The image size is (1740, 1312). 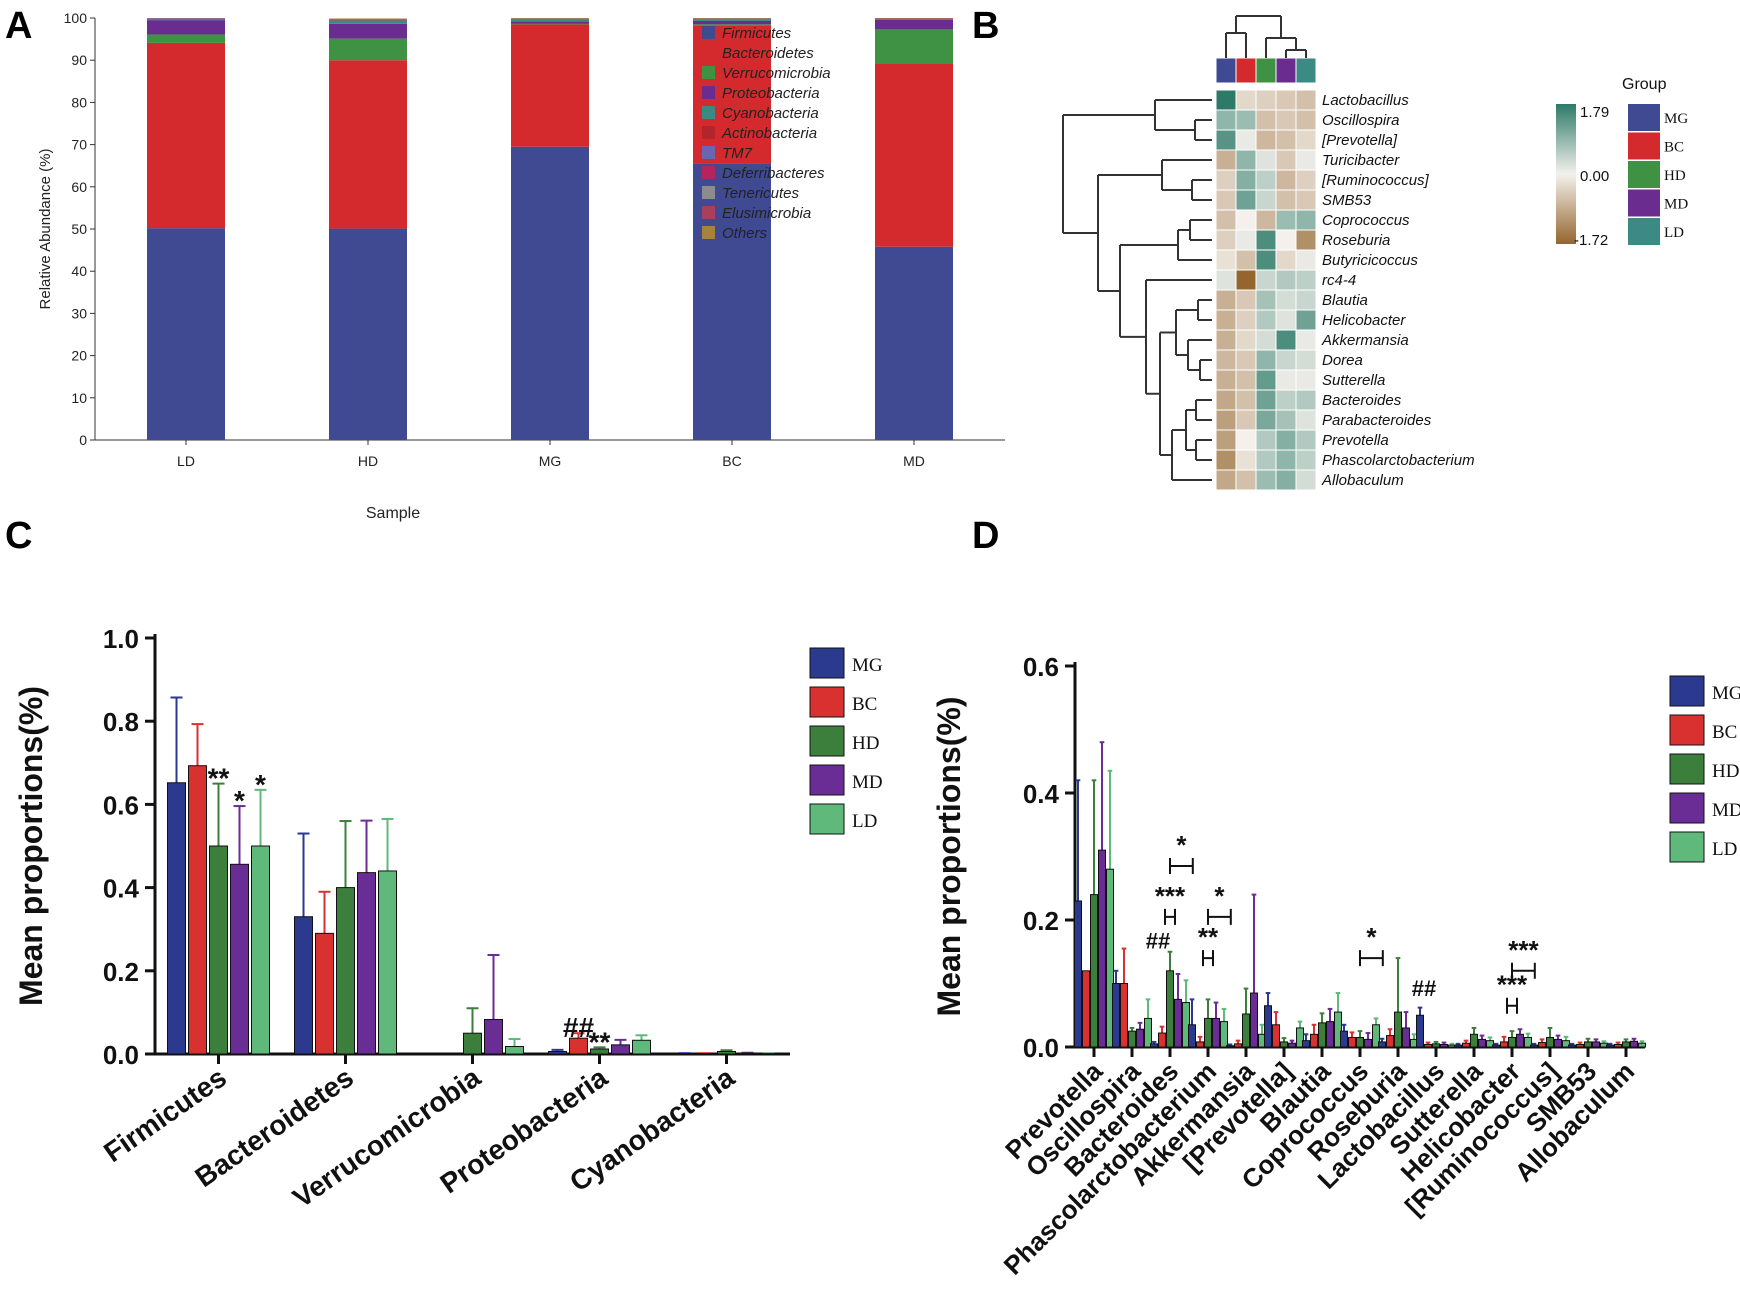 What do you see at coordinates (1687, 730) in the screenshot?
I see `panel-d-legend-swatch-bc` at bounding box center [1687, 730].